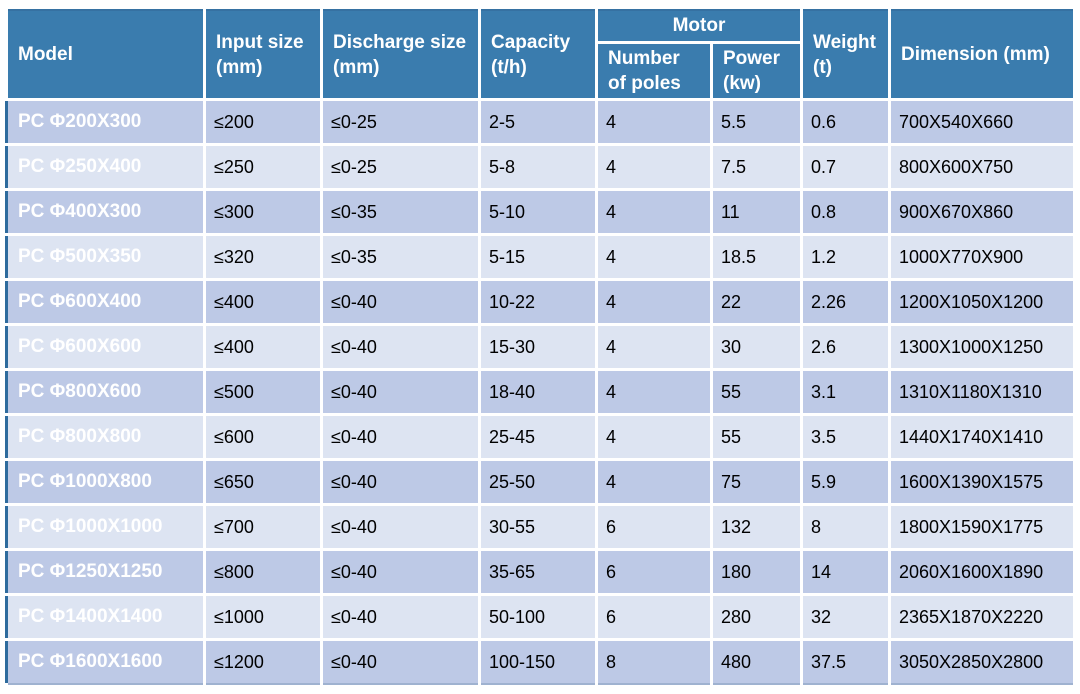 The width and height of the screenshot is (1080, 694). What do you see at coordinates (845, 482) in the screenshot?
I see `weight-cell: 5.9` at bounding box center [845, 482].